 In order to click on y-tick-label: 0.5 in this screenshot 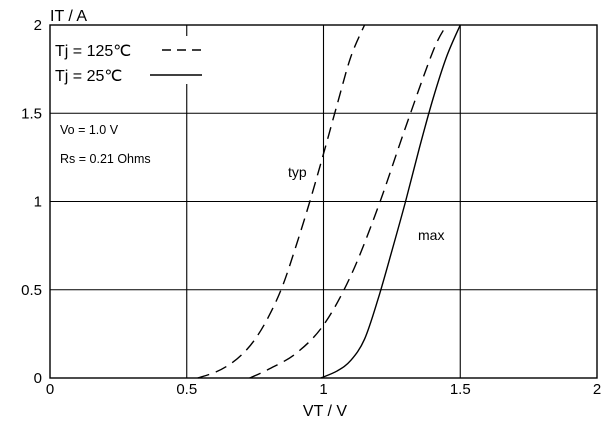, I will do `click(31, 290)`.